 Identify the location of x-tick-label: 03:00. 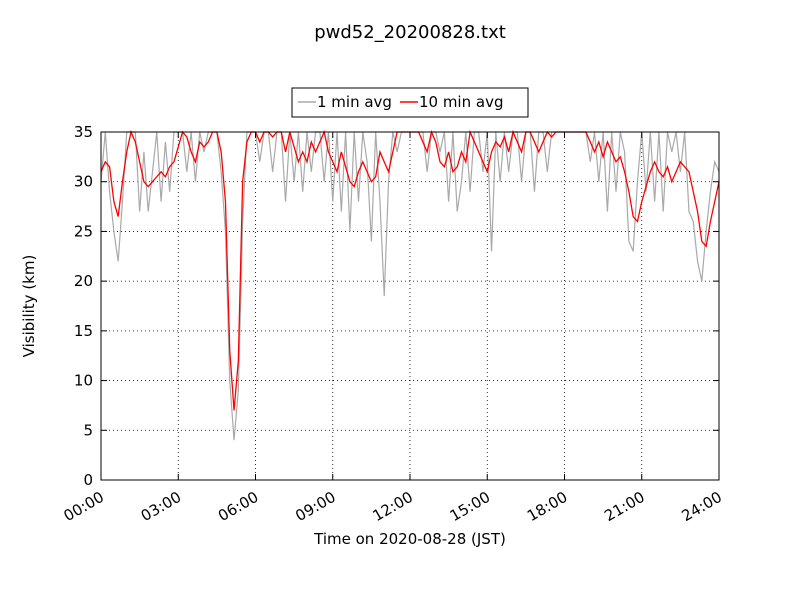
(161, 506).